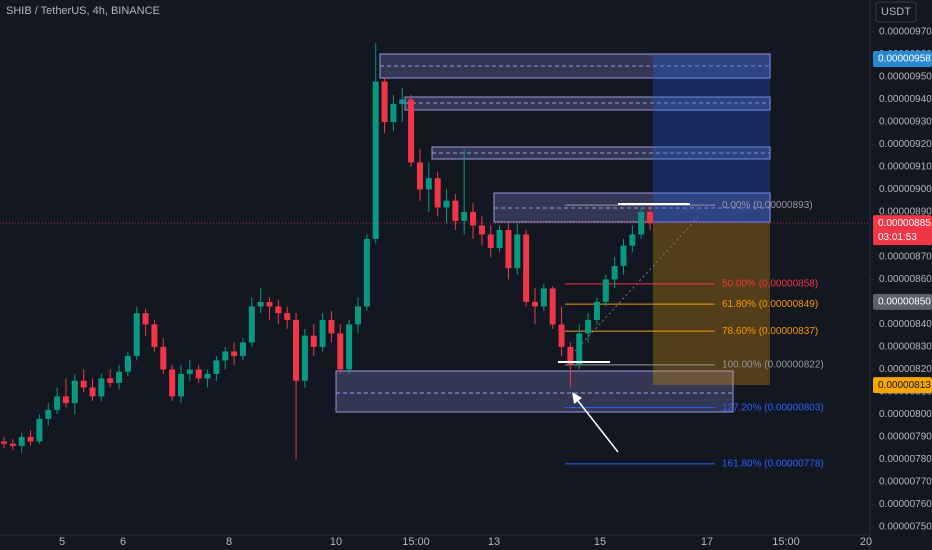  I want to click on y-tick-label: 0.00000860, so click(905, 279).